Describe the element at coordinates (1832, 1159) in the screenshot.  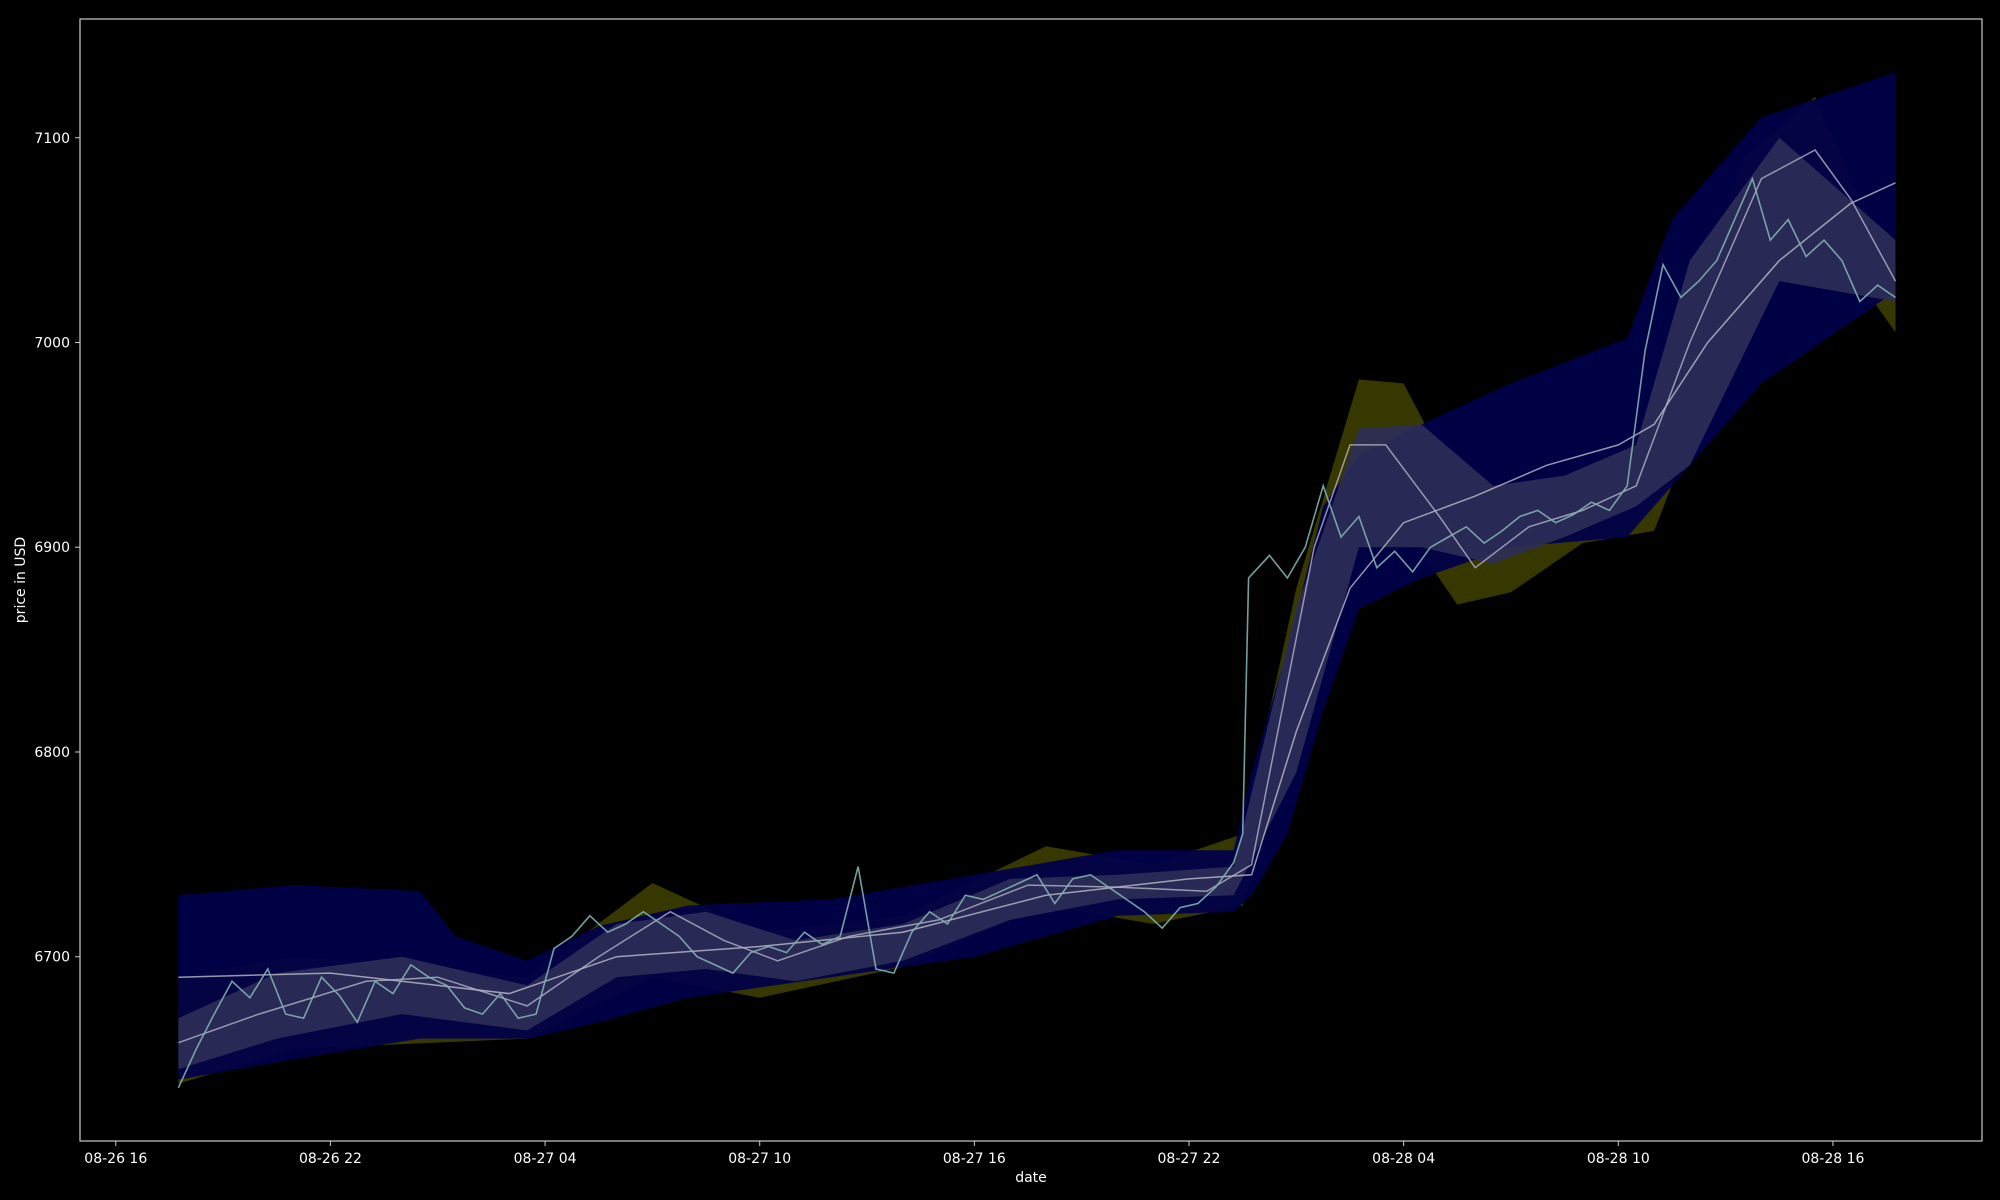
I see `x-tick-label: 08-28 16` at that location.